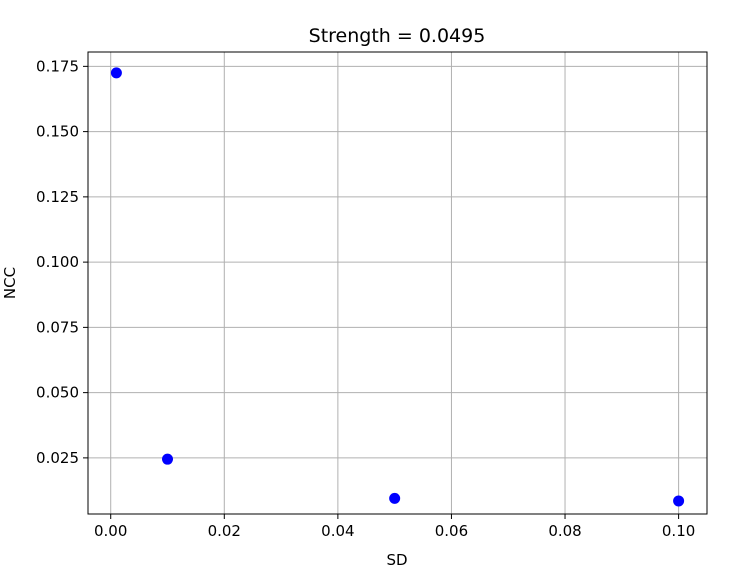 This screenshot has height=568, width=731. I want to click on y-tick-label: 0.125, so click(57, 197).